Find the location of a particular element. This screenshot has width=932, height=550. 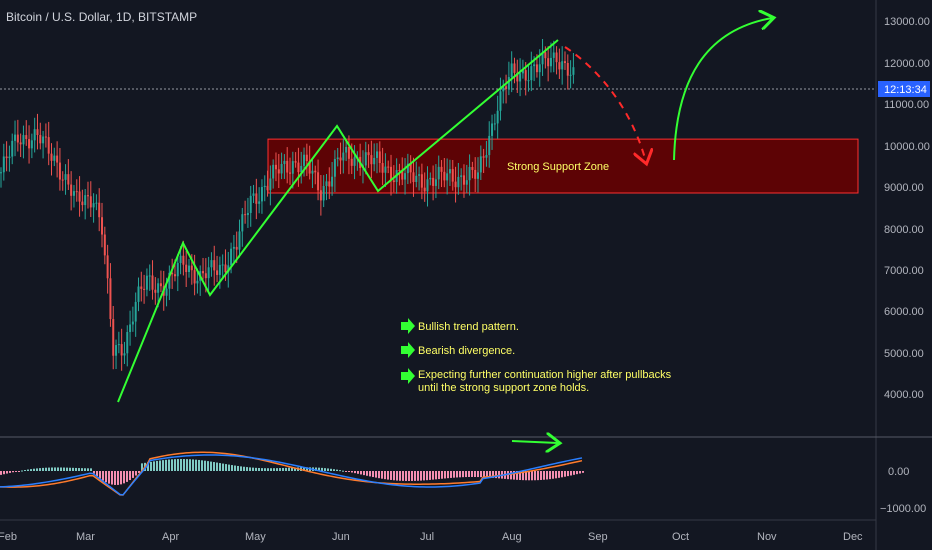

indicator-axis: 0.00 −1000.00 is located at coordinates (903, 490).